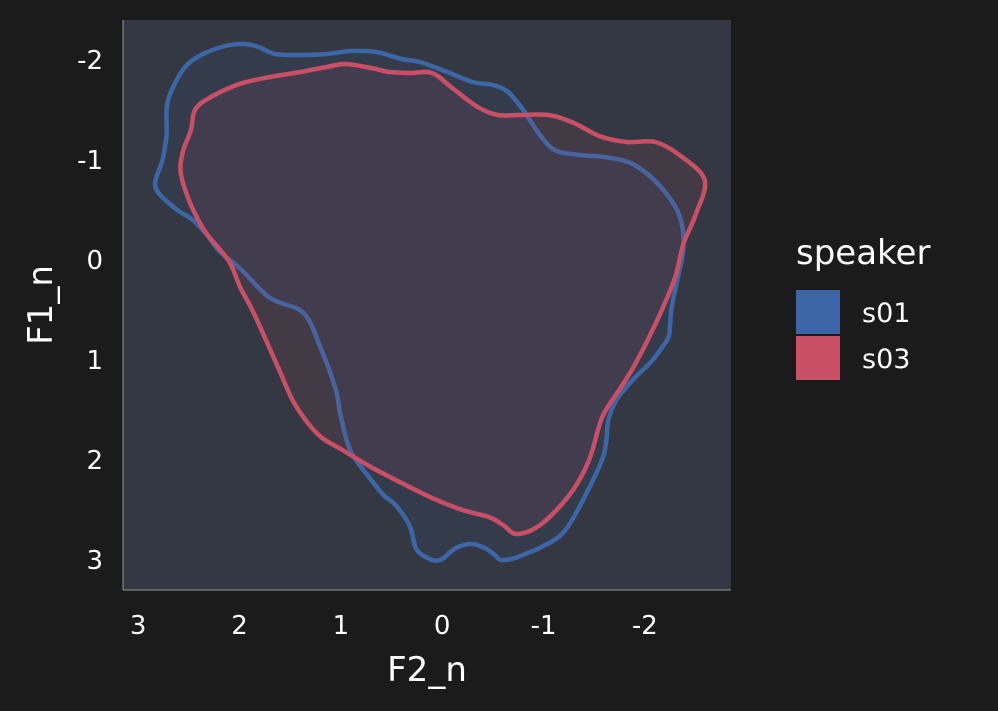 This screenshot has width=998, height=711. I want to click on legend-label-s03: s03, so click(886, 359).